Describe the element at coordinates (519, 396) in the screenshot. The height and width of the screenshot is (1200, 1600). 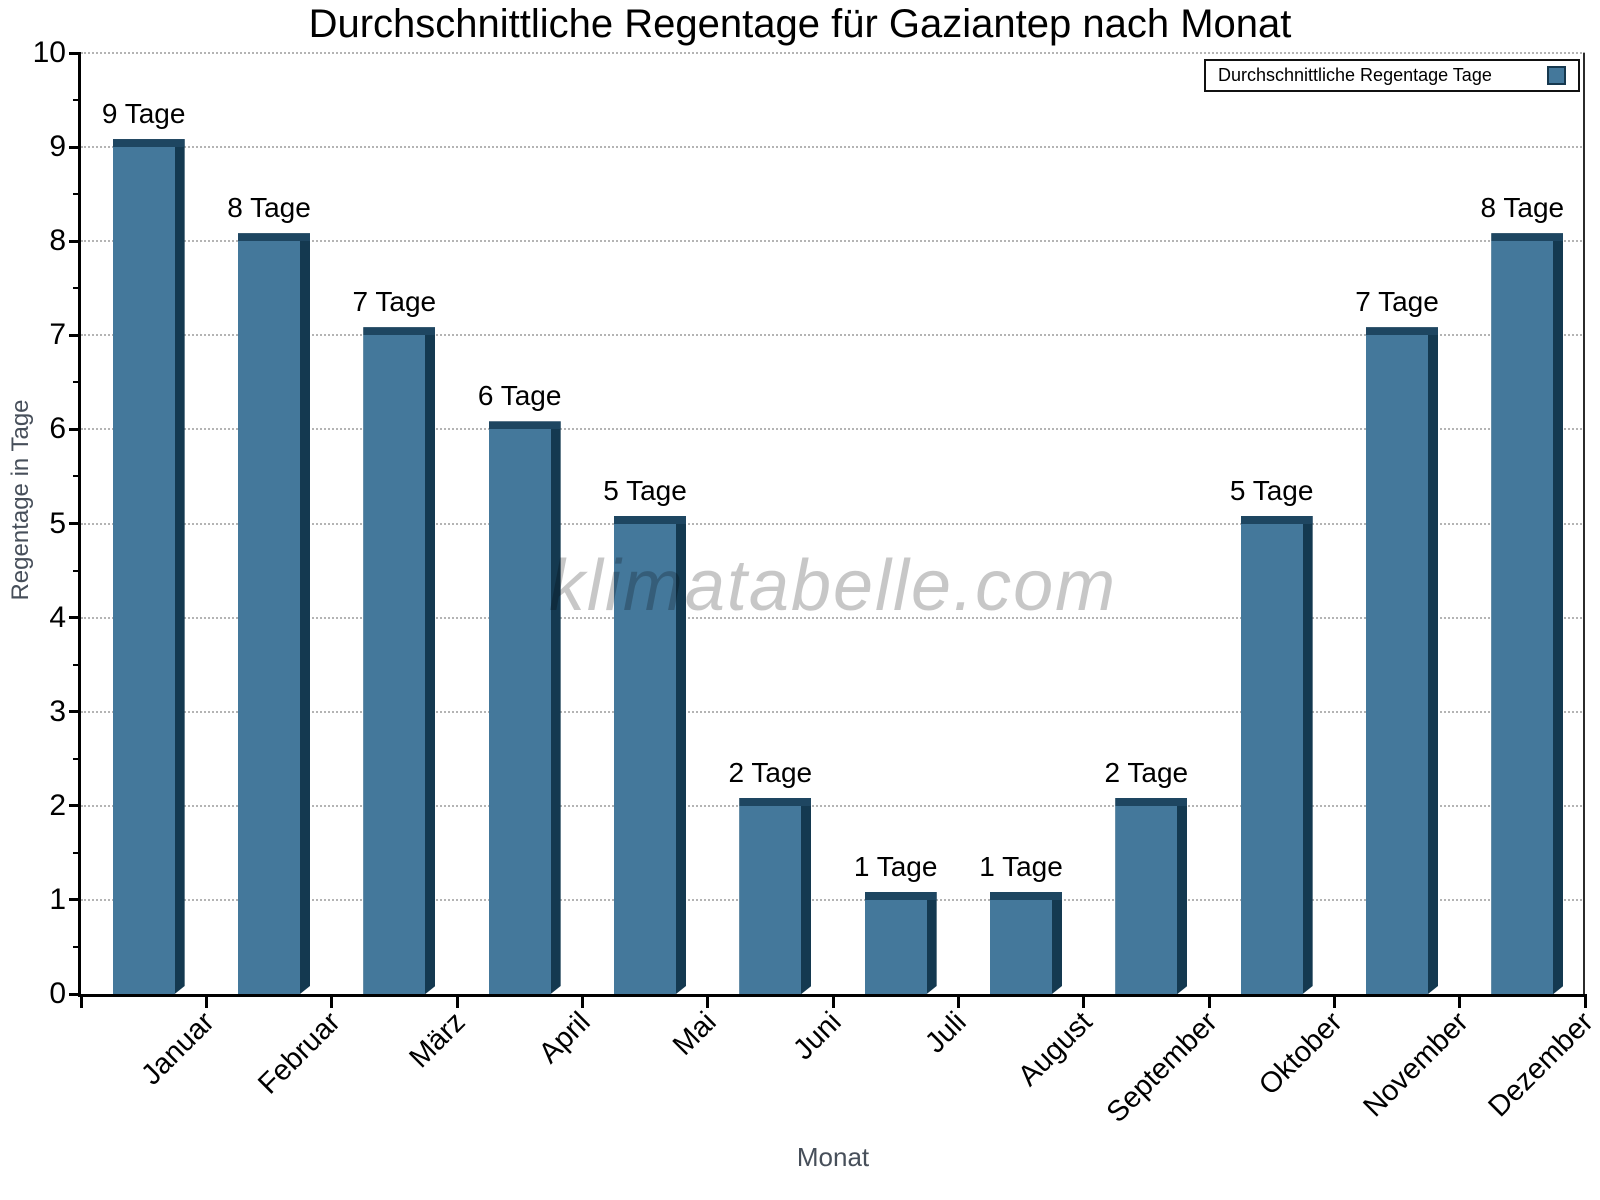
I see `bar-value-label: 6 Tage` at that location.